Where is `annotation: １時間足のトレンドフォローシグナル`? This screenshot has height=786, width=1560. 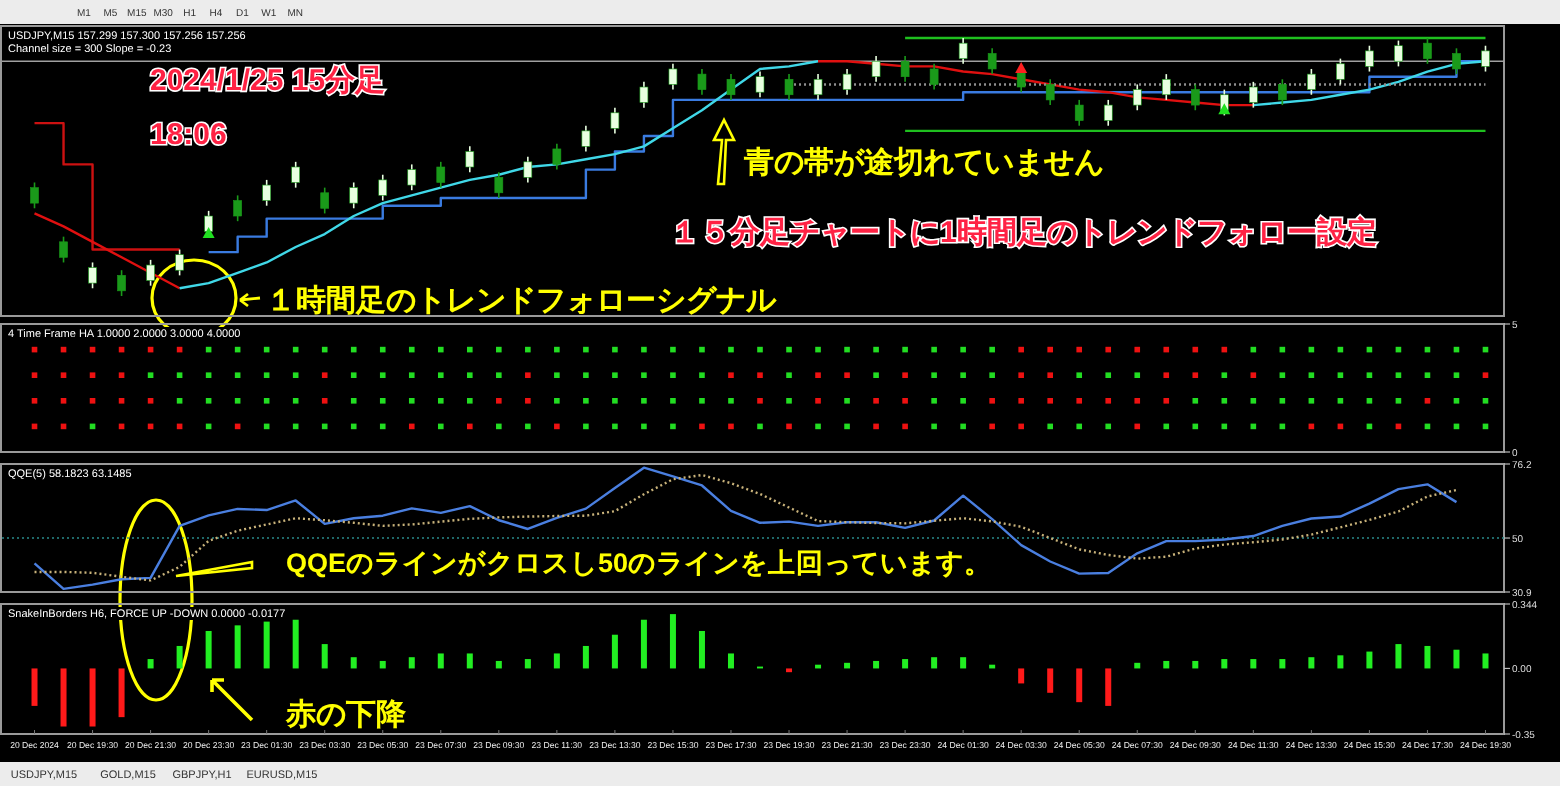
annotation: １時間足のトレンドフォローシグナル is located at coordinates (522, 301).